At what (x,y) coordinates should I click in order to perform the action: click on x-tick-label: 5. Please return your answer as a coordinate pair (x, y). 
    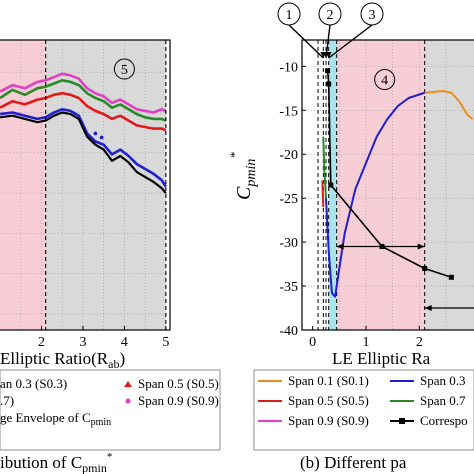
    Looking at the image, I should click on (165, 342).